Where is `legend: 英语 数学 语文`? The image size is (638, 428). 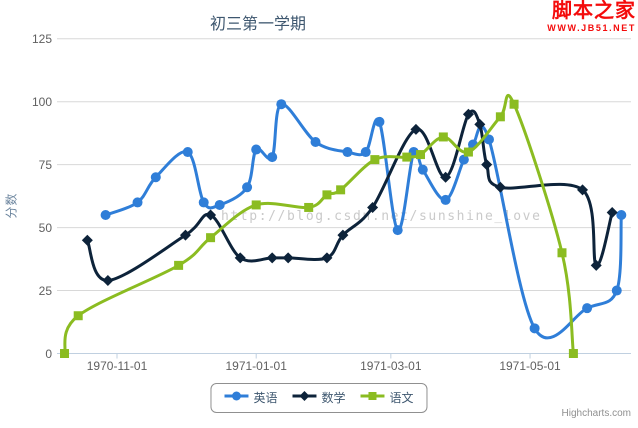
legend: 英语 数学 语文 is located at coordinates (319, 398).